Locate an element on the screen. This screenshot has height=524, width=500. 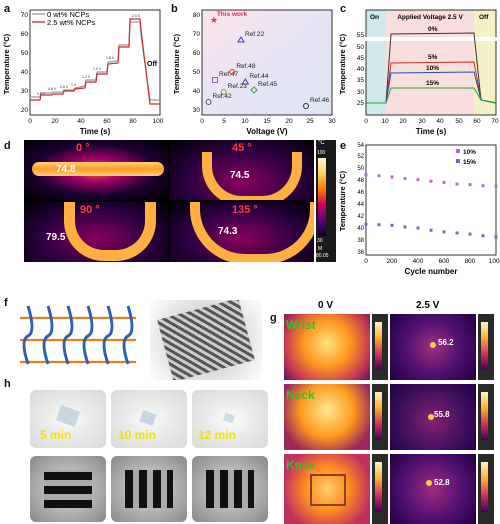
data-point-label: Ref.46 is located at coordinates (320, 100).